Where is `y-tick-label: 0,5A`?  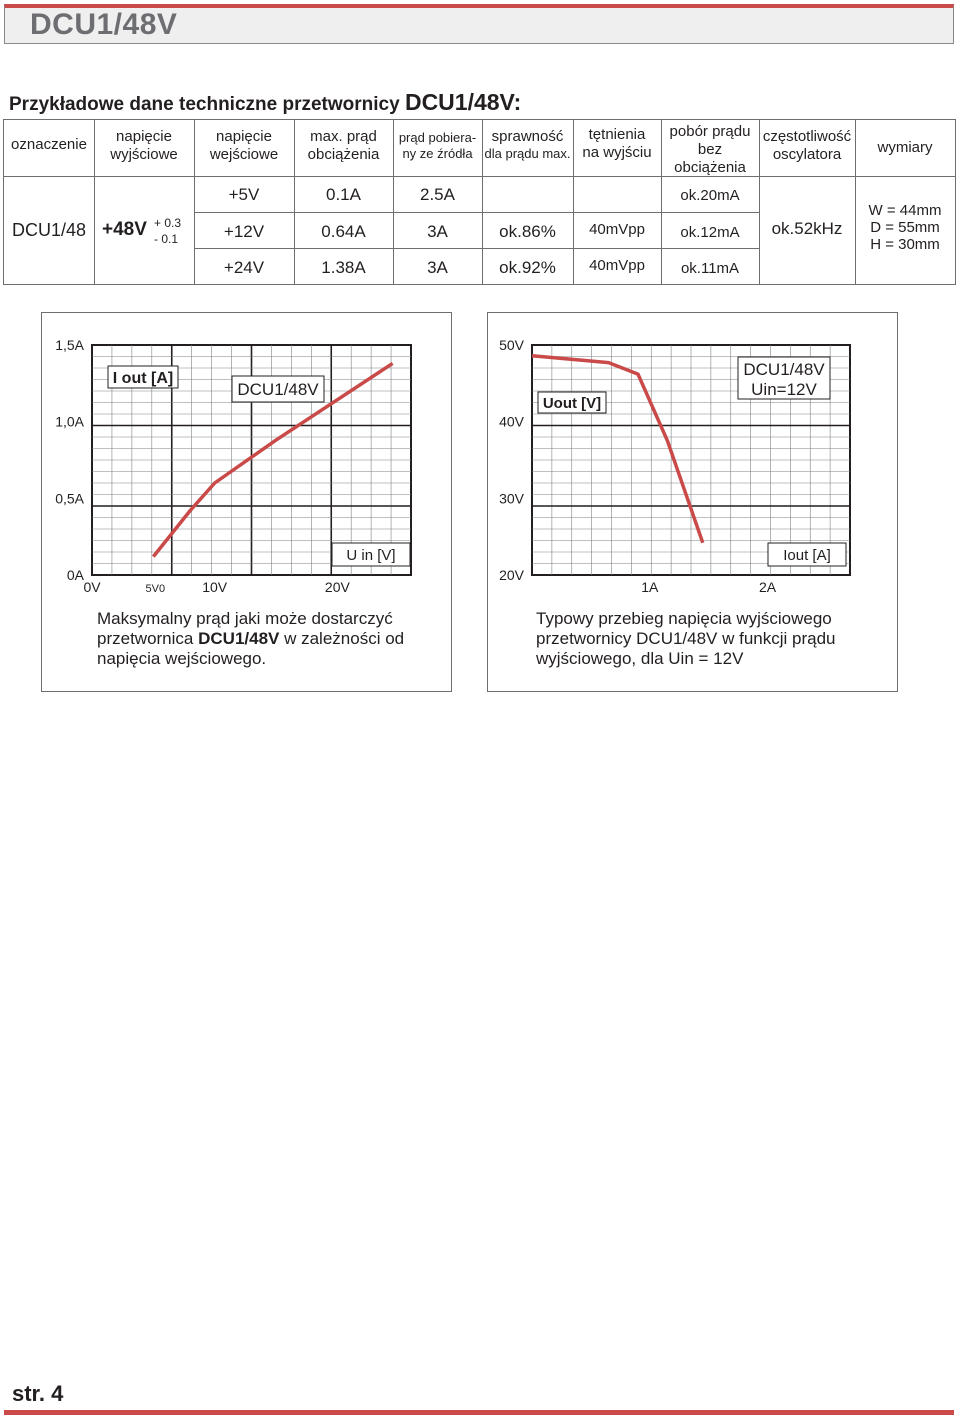 y-tick-label: 0,5A is located at coordinates (69, 498).